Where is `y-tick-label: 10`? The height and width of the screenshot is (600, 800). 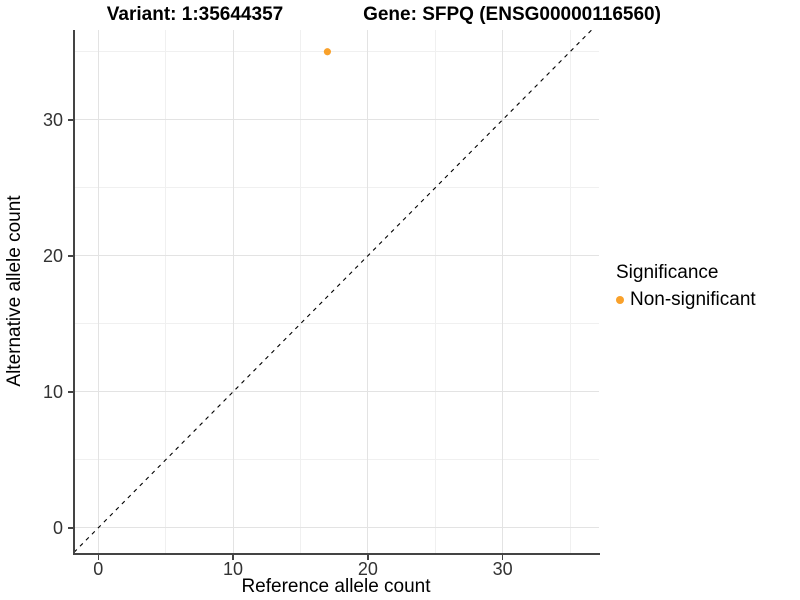
y-tick-label: 10 is located at coordinates (52, 391).